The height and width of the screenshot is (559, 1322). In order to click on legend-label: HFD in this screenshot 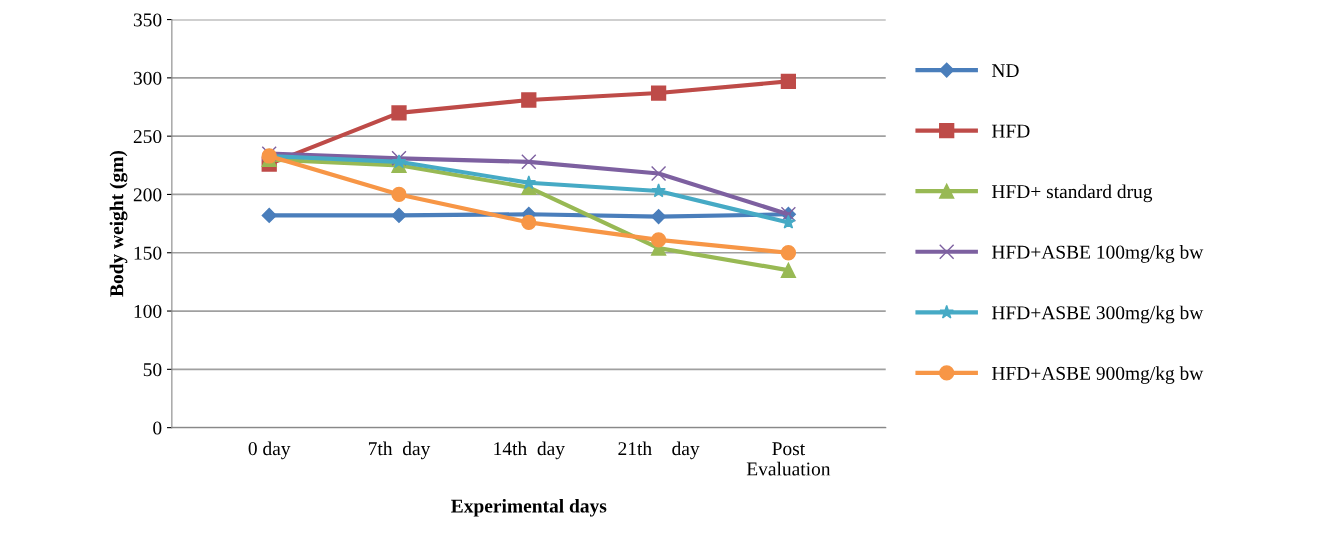, I will do `click(1010, 131)`.